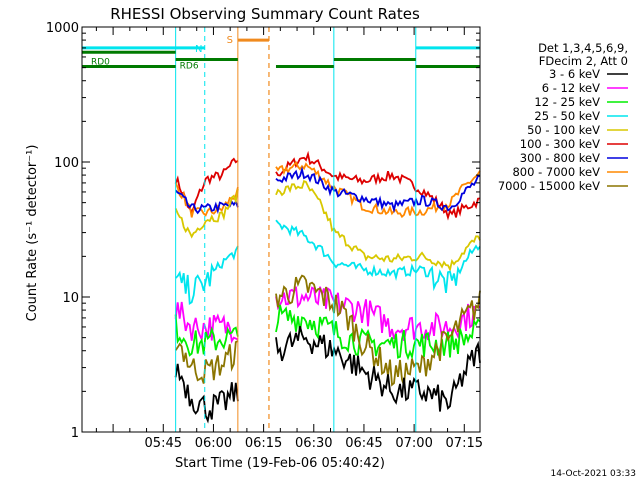 The width and height of the screenshot is (640, 480). Describe the element at coordinates (189, 66) in the screenshot. I see `decimation-label-rd6: RD6` at that location.